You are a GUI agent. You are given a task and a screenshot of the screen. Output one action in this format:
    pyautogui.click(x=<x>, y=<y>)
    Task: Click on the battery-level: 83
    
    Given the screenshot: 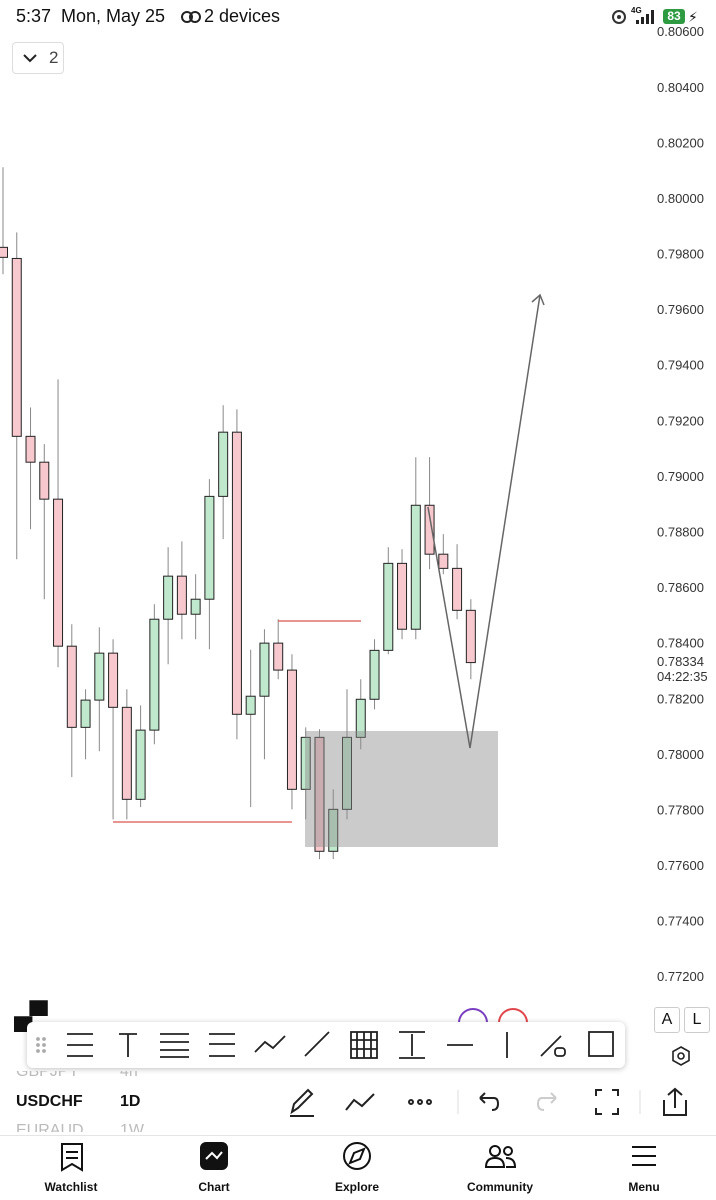 What is the action you would take?
    pyautogui.click(x=674, y=16)
    